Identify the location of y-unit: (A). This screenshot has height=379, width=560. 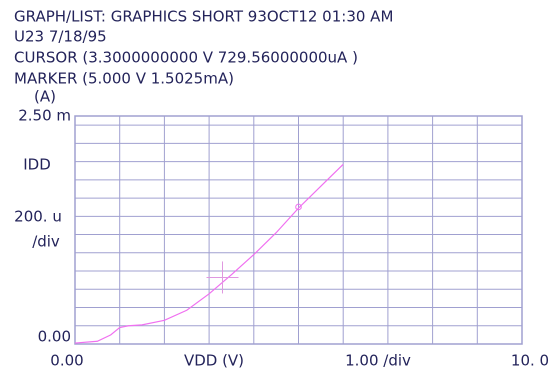
(45, 97).